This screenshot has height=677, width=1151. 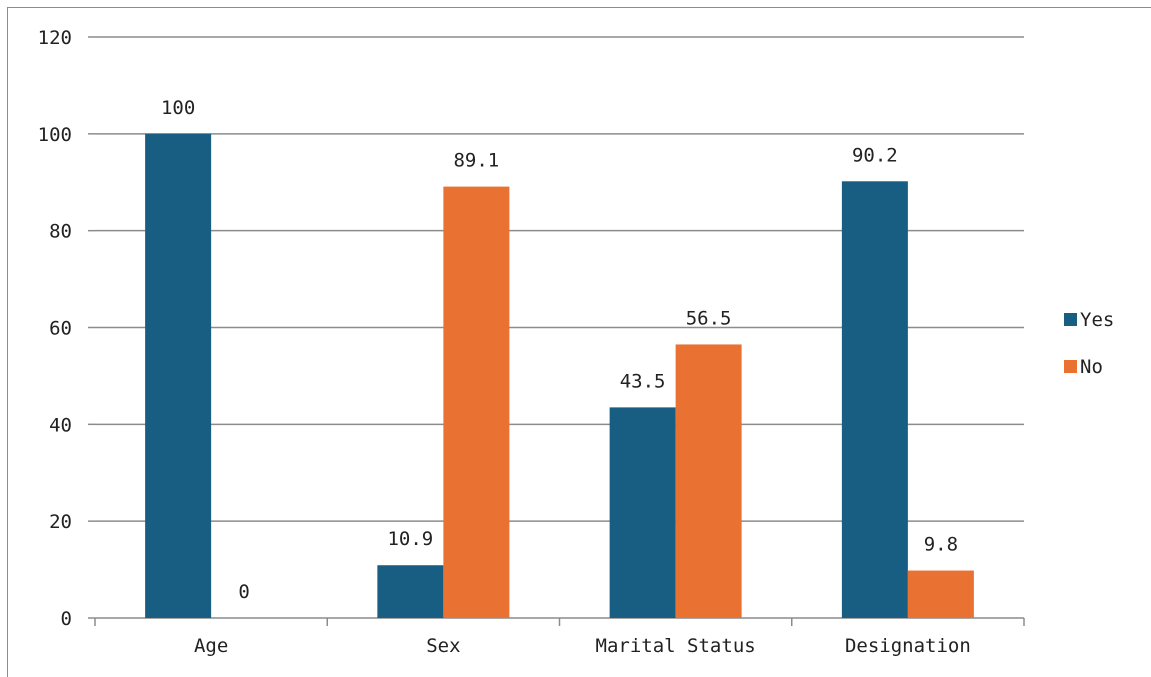 What do you see at coordinates (908, 646) in the screenshot?
I see `x-tick-label: Designation` at bounding box center [908, 646].